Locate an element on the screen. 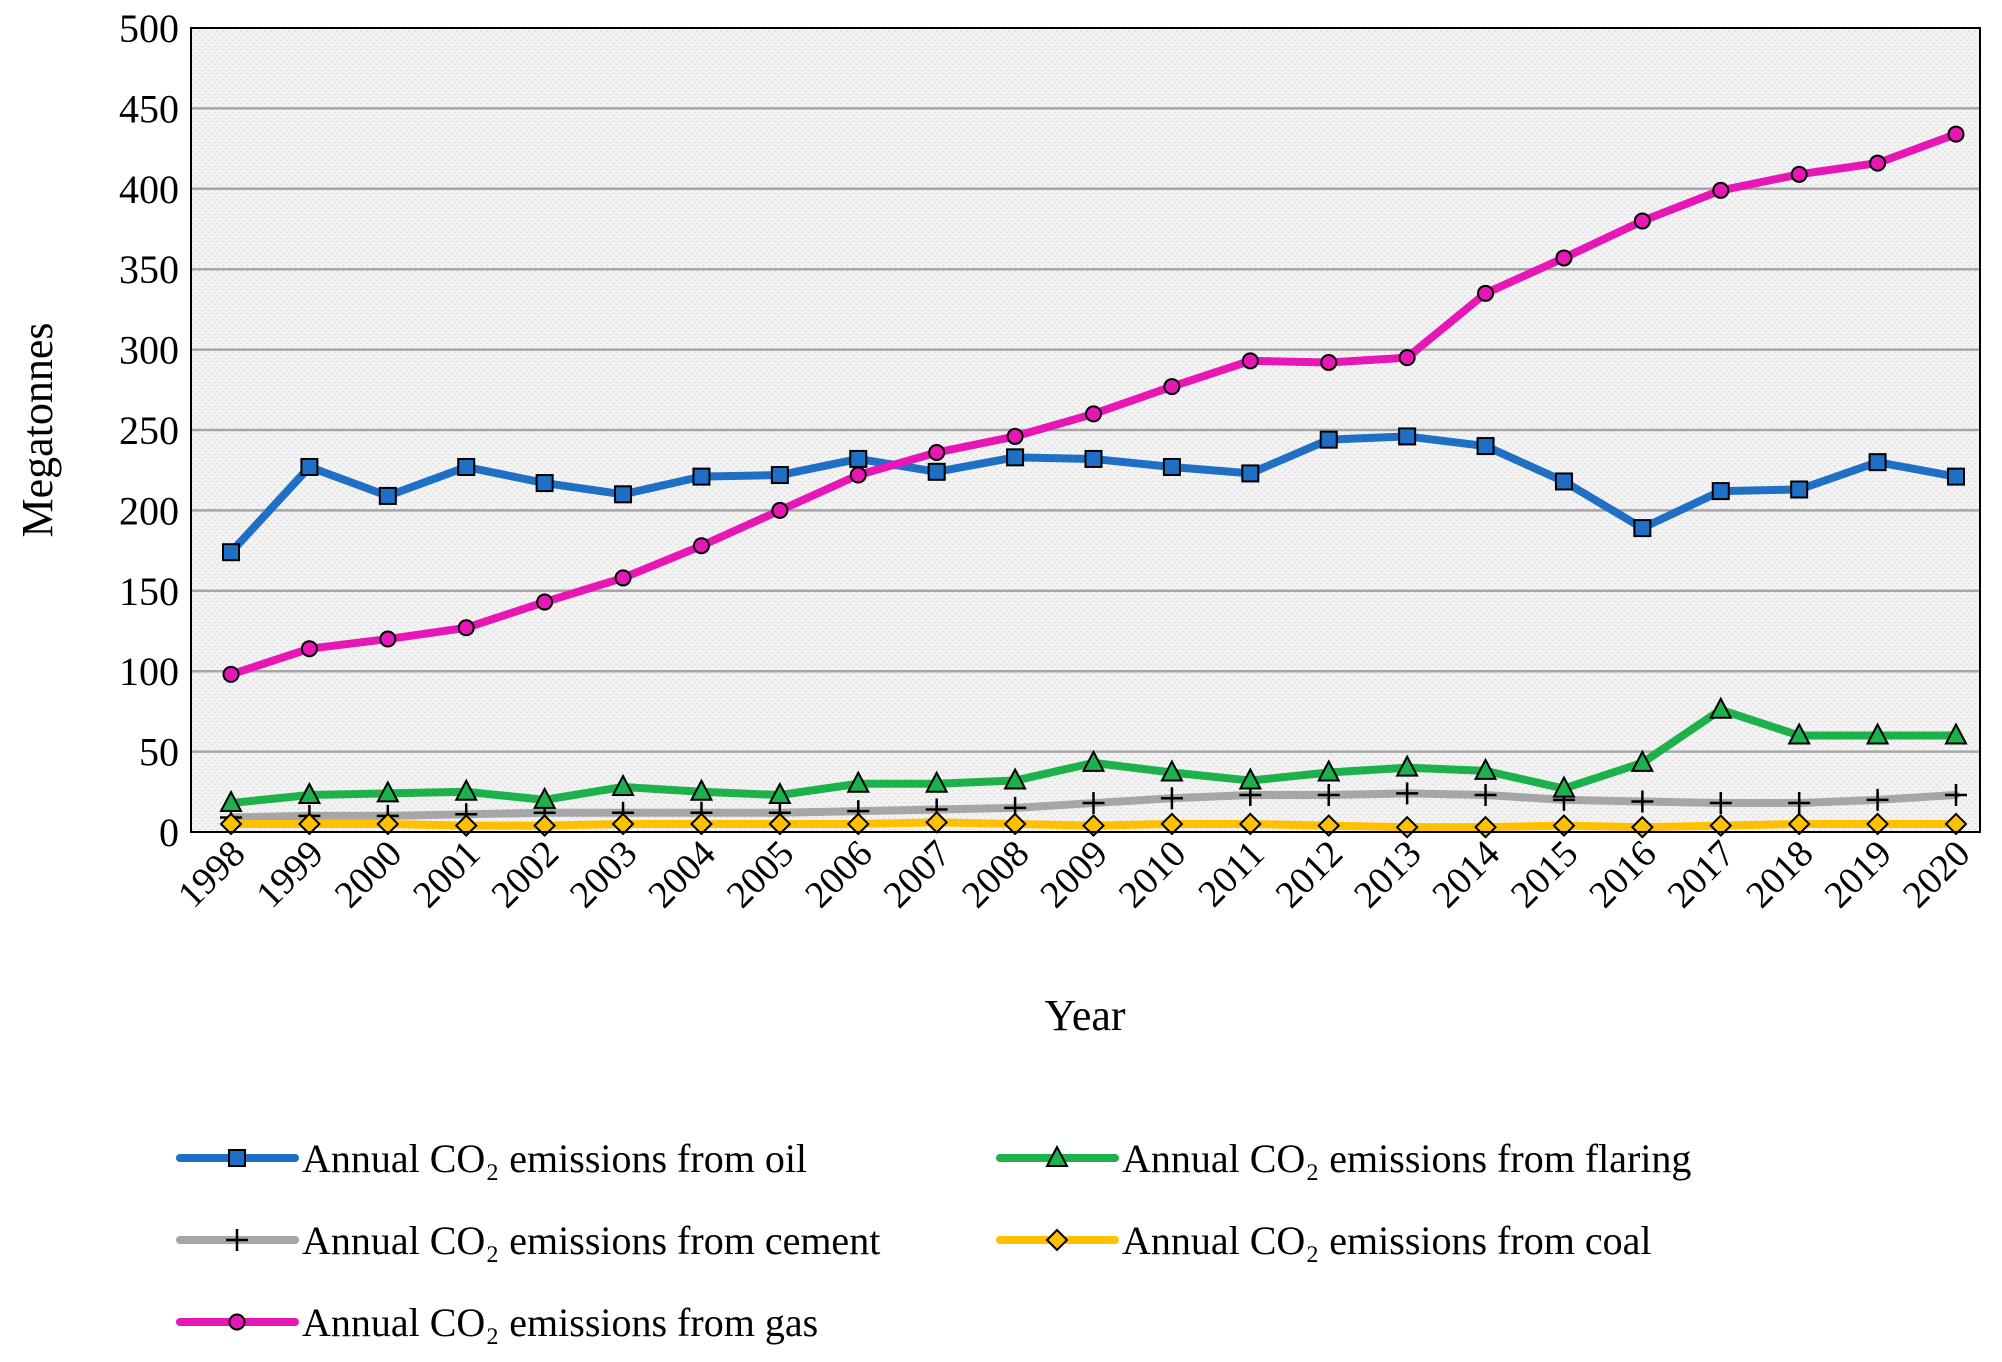 Image resolution: width=2002 pixels, height=1362 pixels. x-tick-label: 2010 is located at coordinates (1152, 874).